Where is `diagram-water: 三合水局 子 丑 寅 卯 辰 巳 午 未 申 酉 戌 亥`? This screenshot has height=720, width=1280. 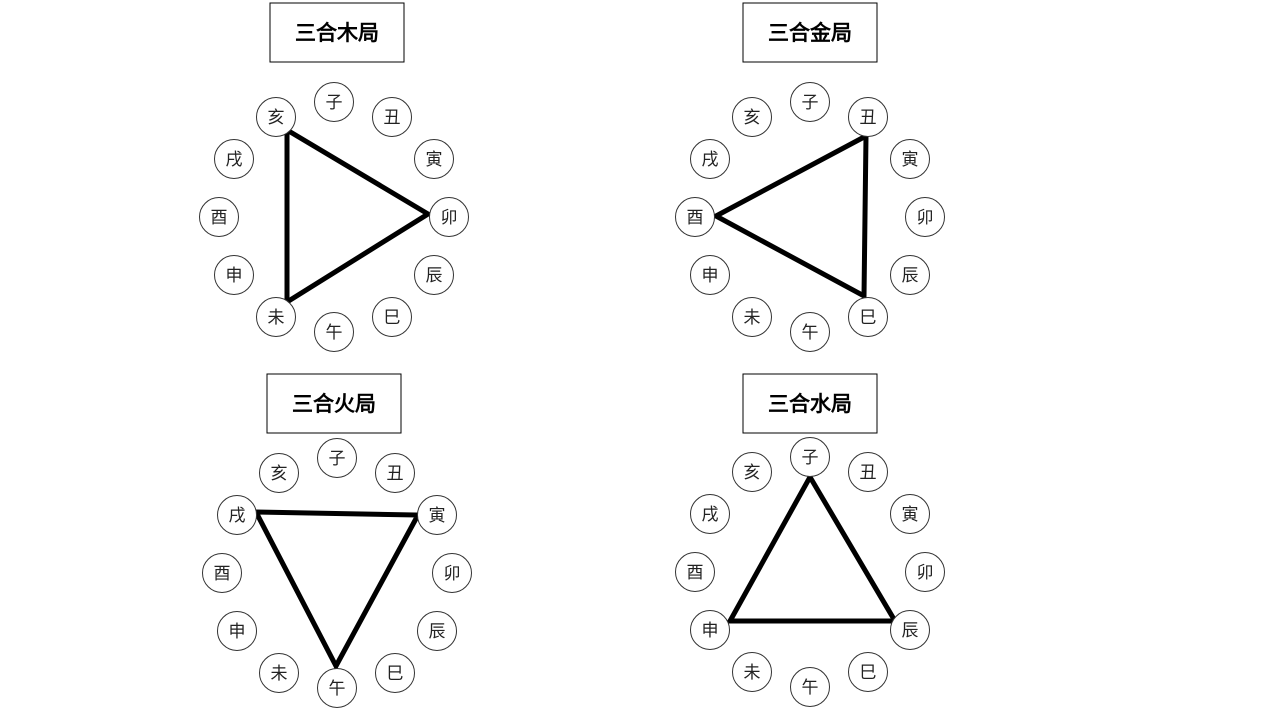 diagram-water: 三合水局 子 丑 寅 卯 辰 巳 午 未 申 酉 戌 亥 is located at coordinates (810, 540).